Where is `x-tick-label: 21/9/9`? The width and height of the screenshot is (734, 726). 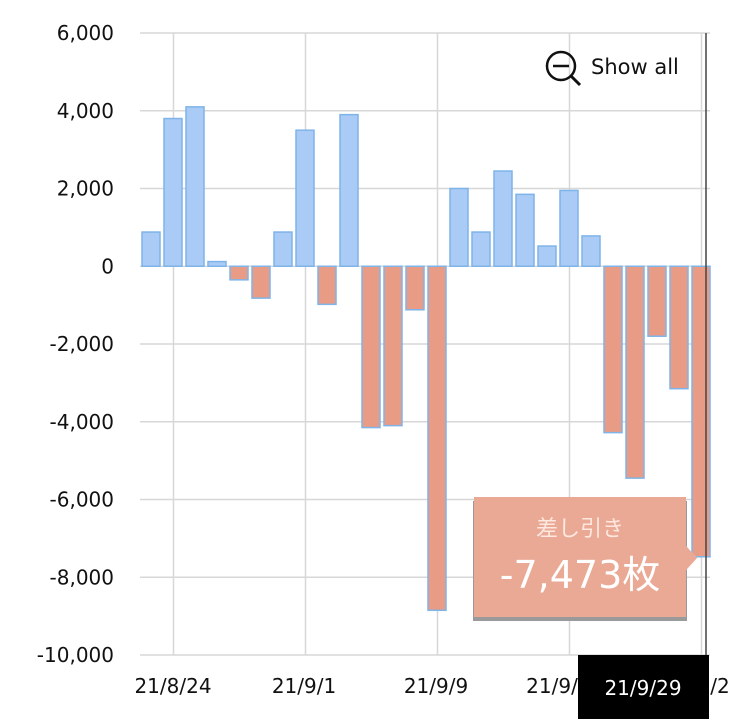 x-tick-label: 21/9/9 is located at coordinates (436, 686).